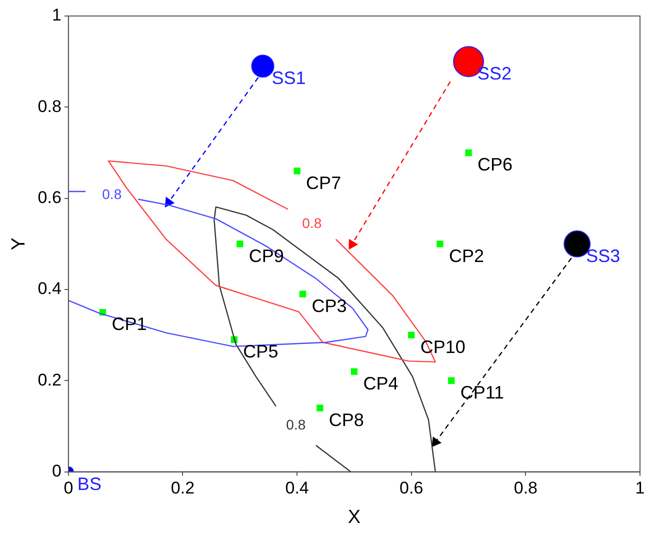  Describe the element at coordinates (50, 380) in the screenshot. I see `y-tick-label: 0.2` at that location.